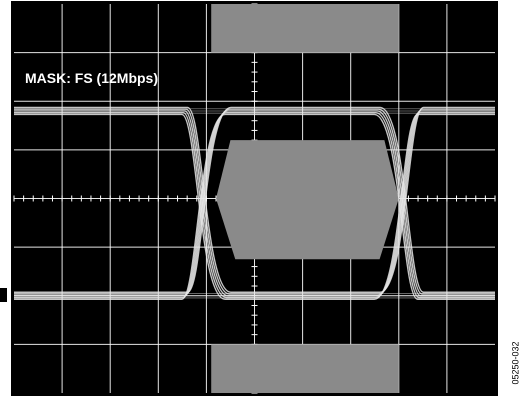 This screenshot has width=526, height=396. Describe the element at coordinates (3, 295) in the screenshot. I see `trigger-marker` at that location.